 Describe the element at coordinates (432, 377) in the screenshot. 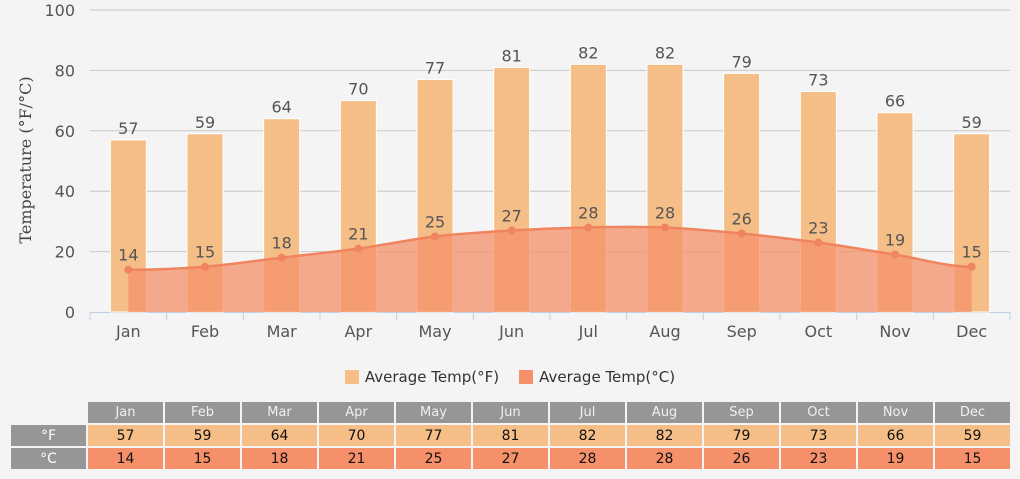

I see `legend-label: Average Temp(°F)` at that location.